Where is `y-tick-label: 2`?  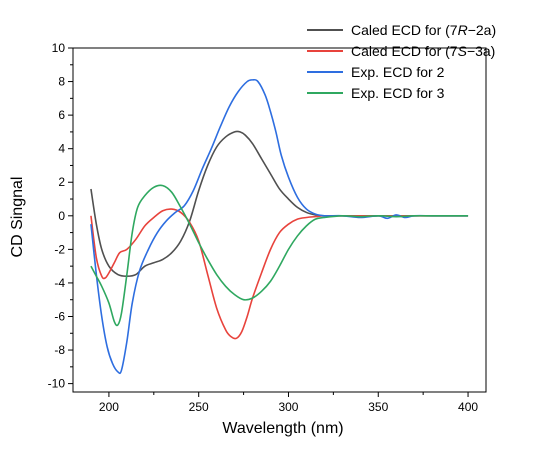
y-tick-label: 2 is located at coordinates (61, 182).